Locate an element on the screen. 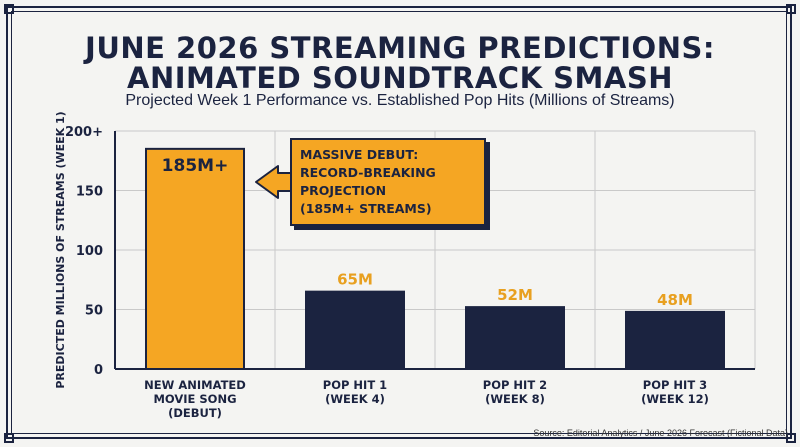 The height and width of the screenshot is (447, 800). x-tick-label-2-1: (WEEK 8) is located at coordinates (515, 399).